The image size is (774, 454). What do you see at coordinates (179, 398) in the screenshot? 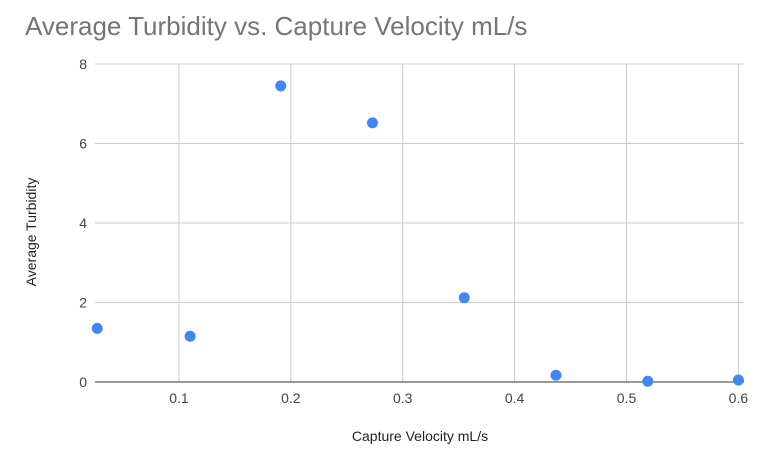
I see `x-tick-label: 0.1` at bounding box center [179, 398].